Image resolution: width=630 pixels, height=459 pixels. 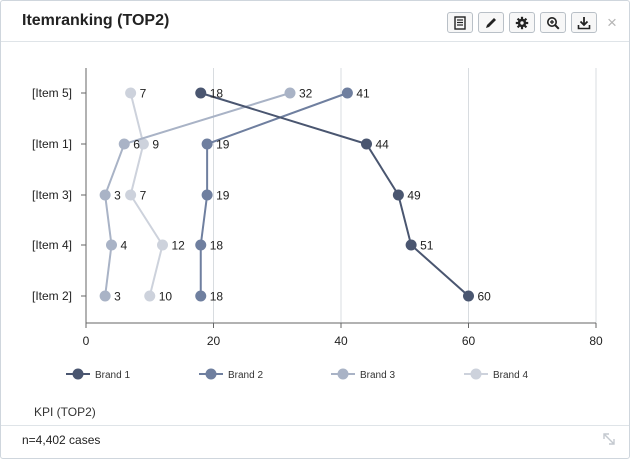 I want to click on category-label: [Item 1], so click(x=52, y=144).